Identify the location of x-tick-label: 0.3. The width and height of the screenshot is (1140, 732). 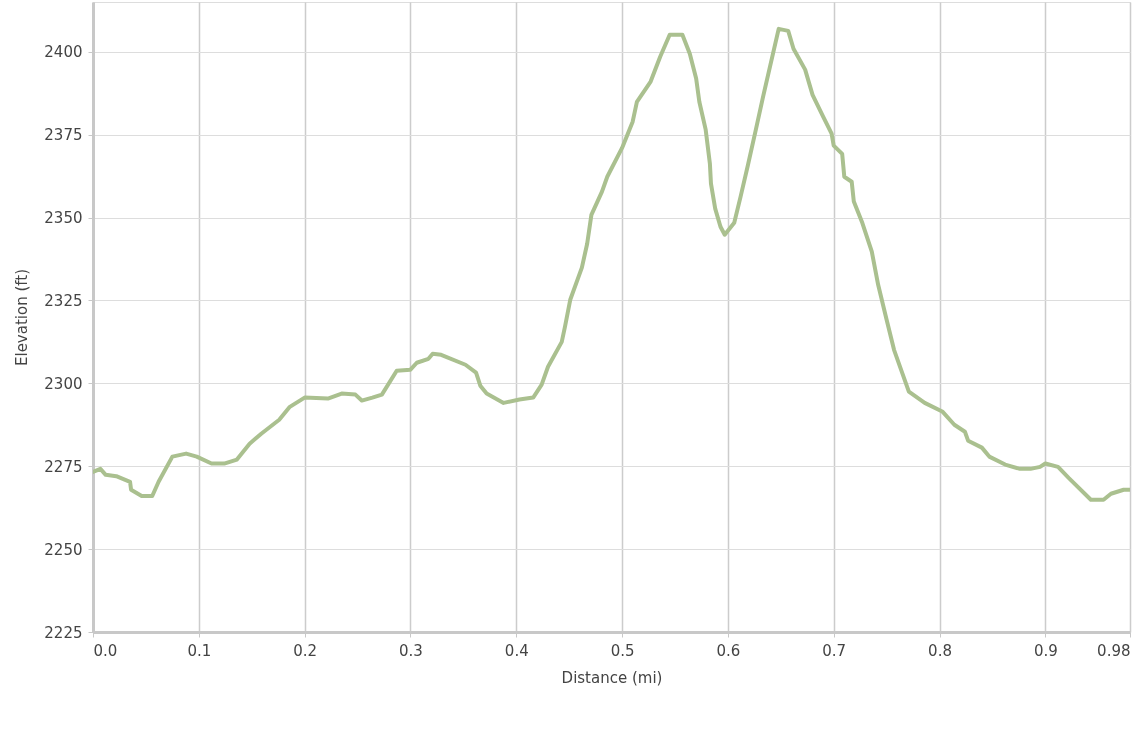
(411, 650).